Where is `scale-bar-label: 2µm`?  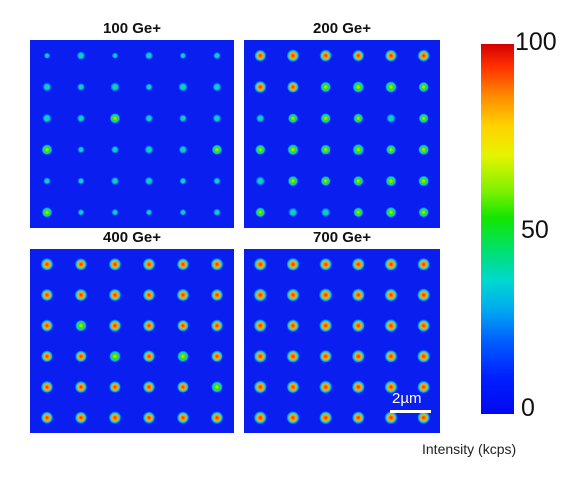 scale-bar-label: 2µm is located at coordinates (407, 398).